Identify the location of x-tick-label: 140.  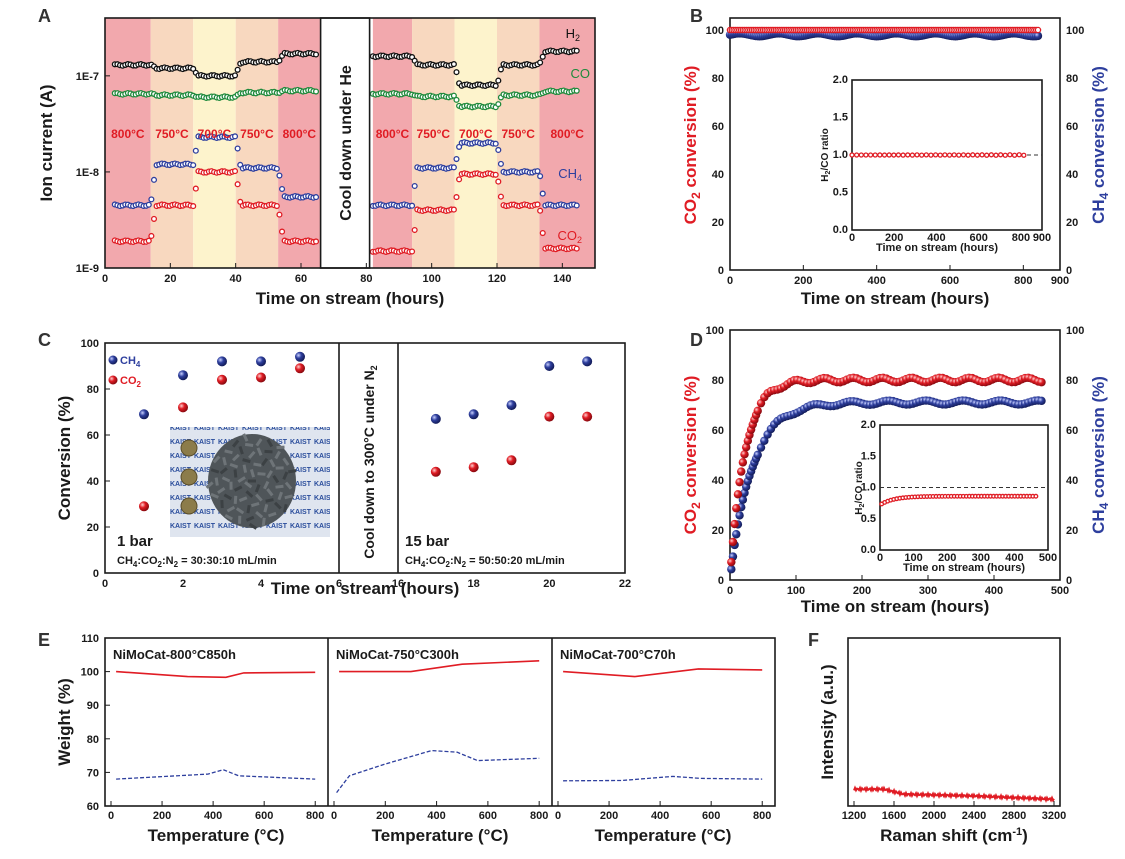
(562, 279).